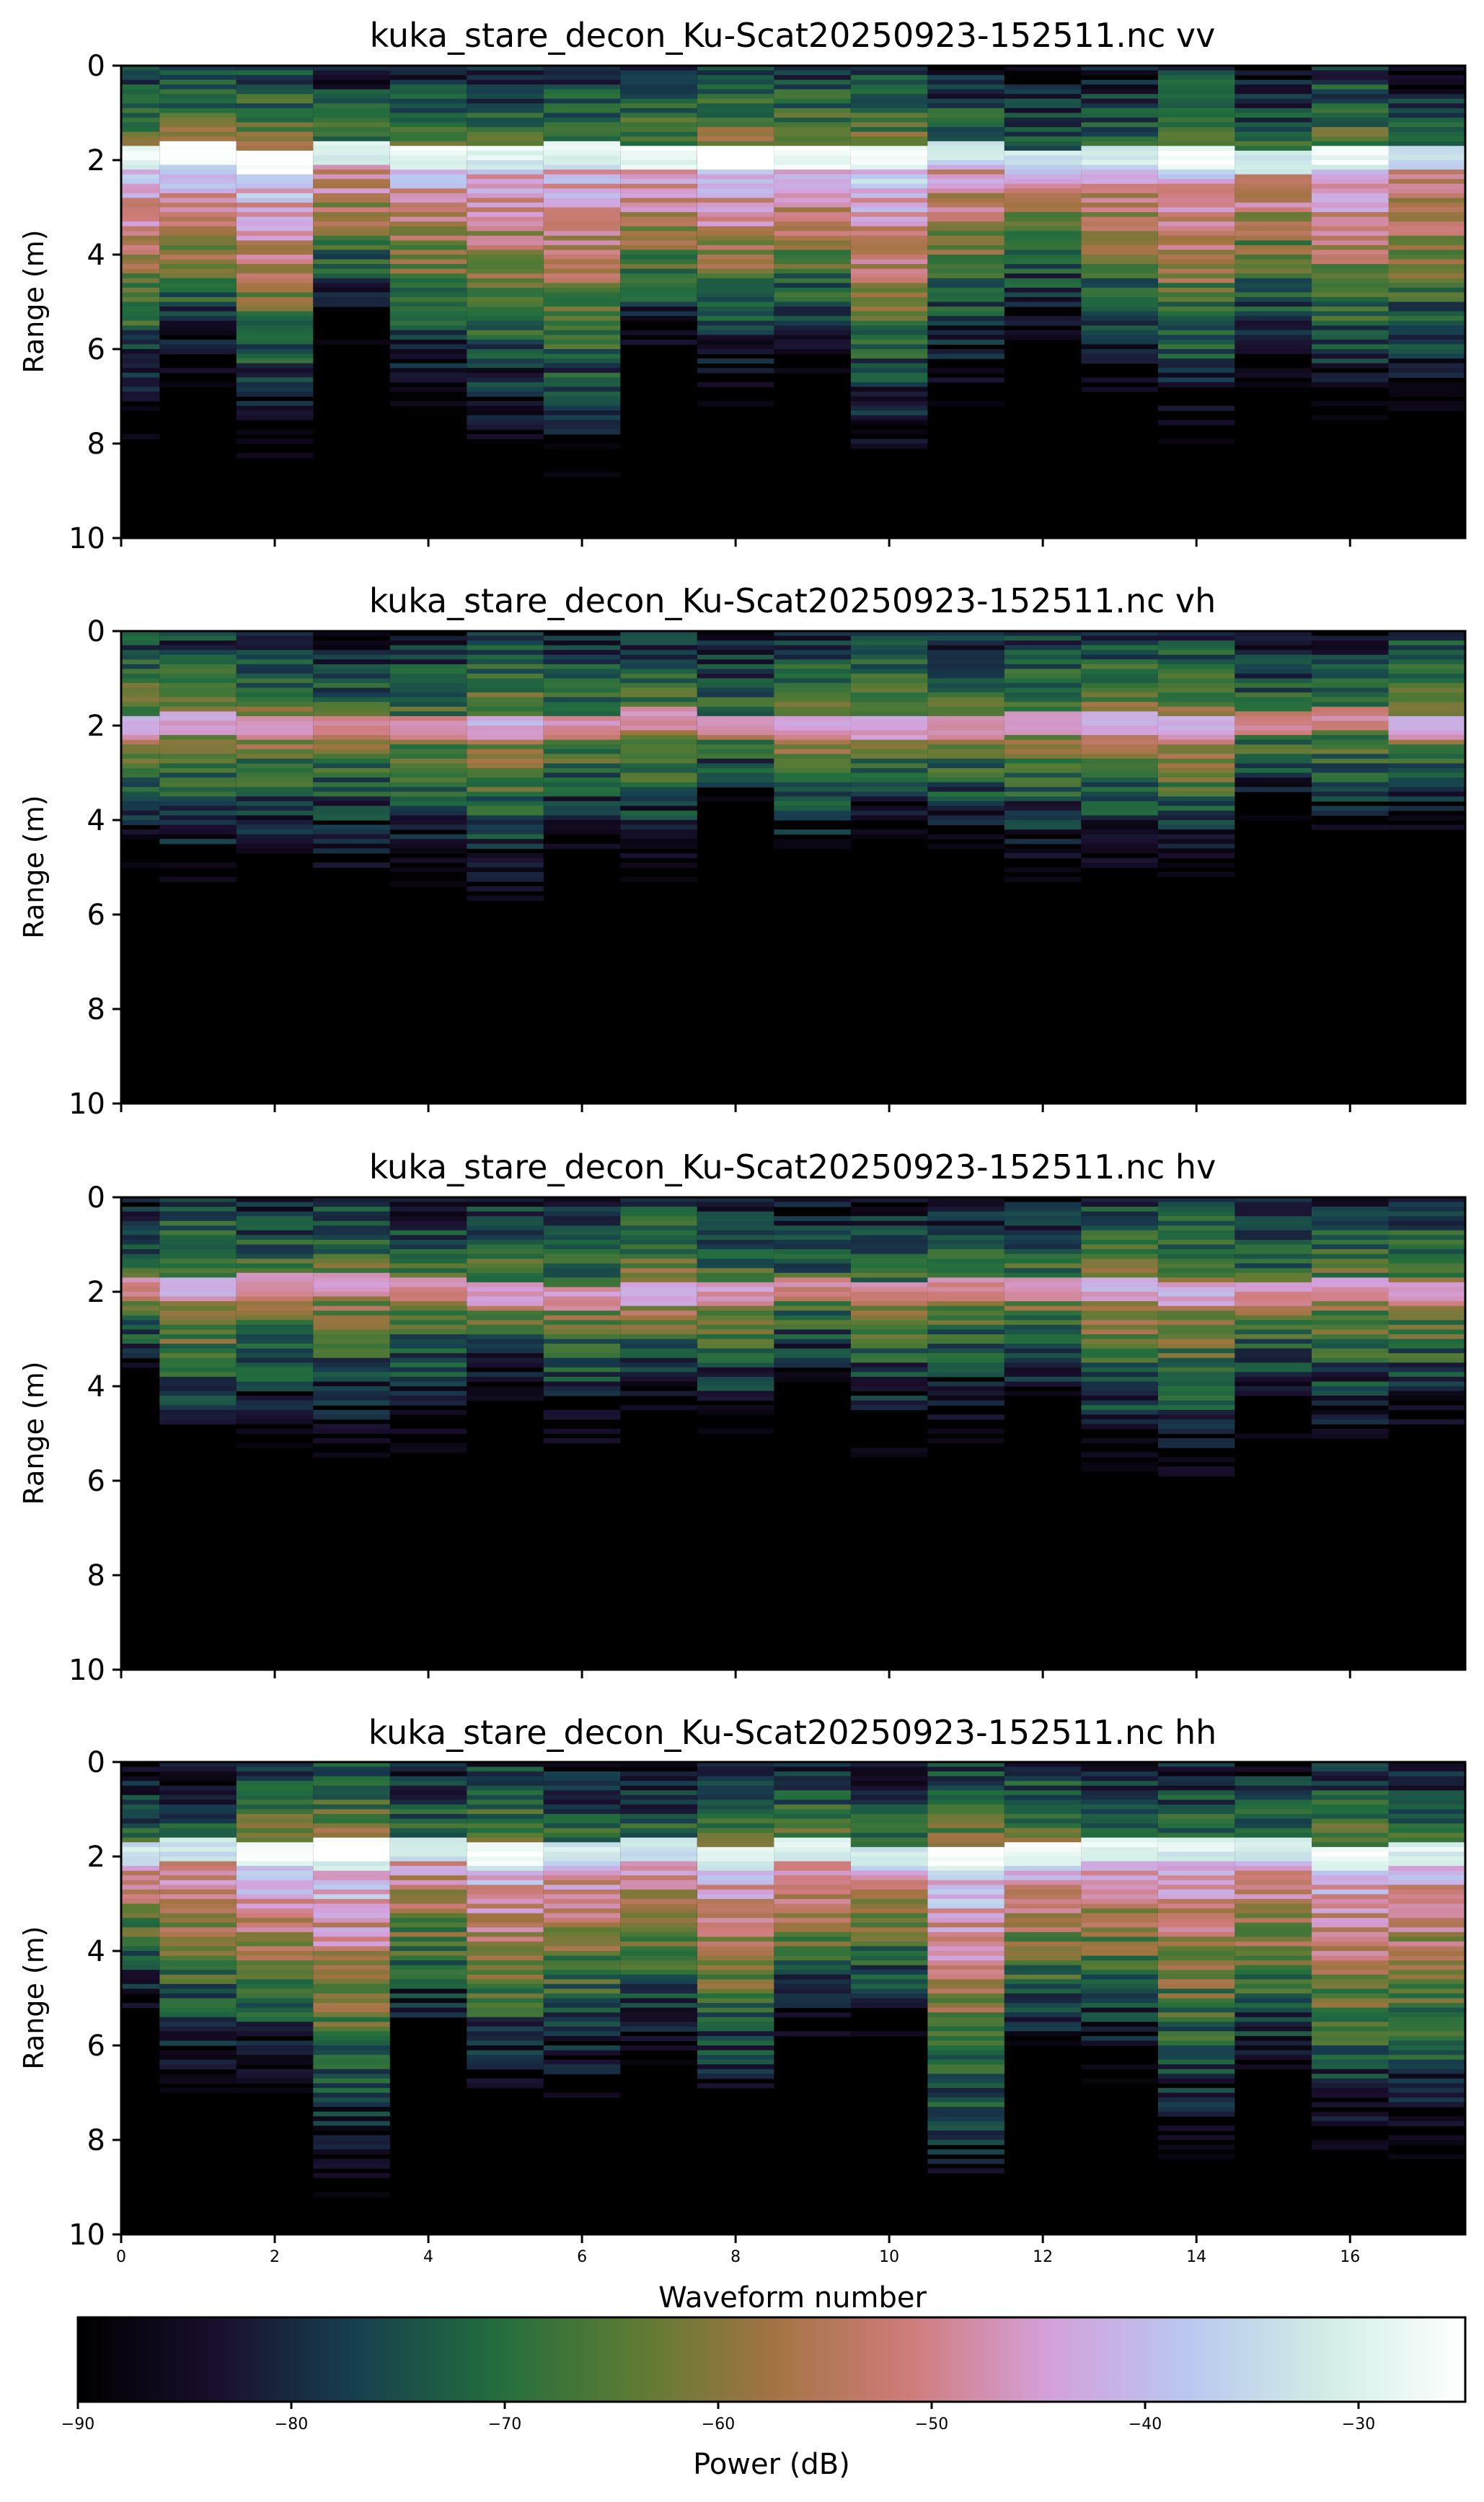 Image resolution: width=1484 pixels, height=2502 pixels. What do you see at coordinates (87, 2235) in the screenshot?
I see `y-tick-label: 10` at bounding box center [87, 2235].